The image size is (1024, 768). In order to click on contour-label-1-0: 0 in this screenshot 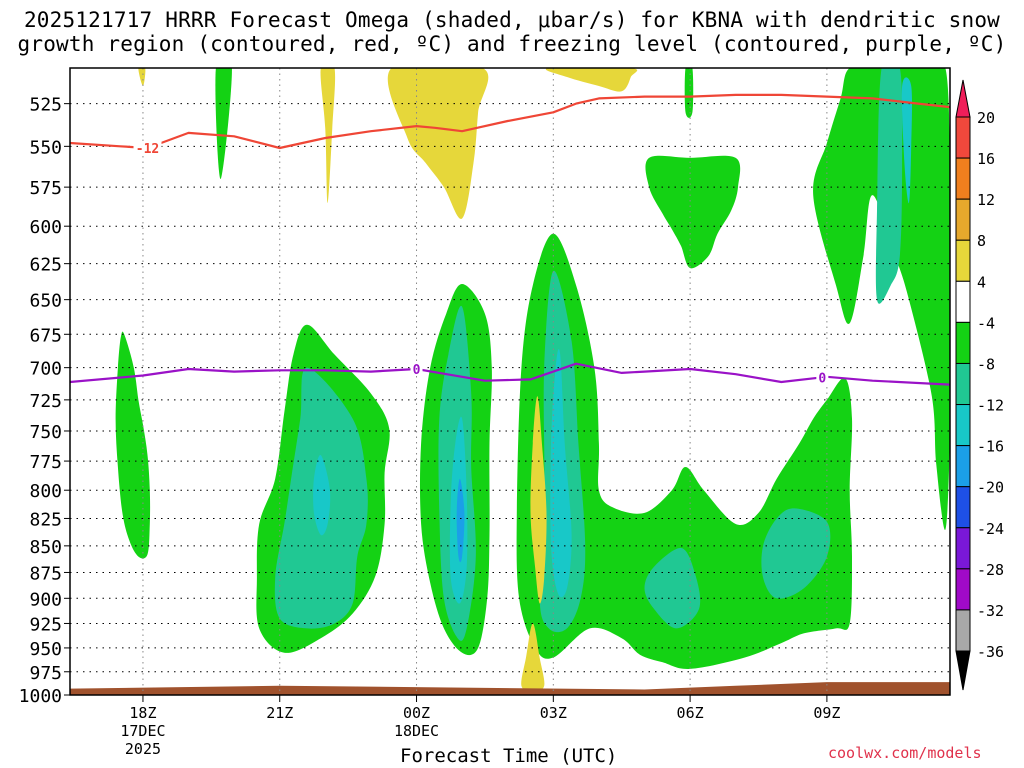, I will do `click(417, 370)`.